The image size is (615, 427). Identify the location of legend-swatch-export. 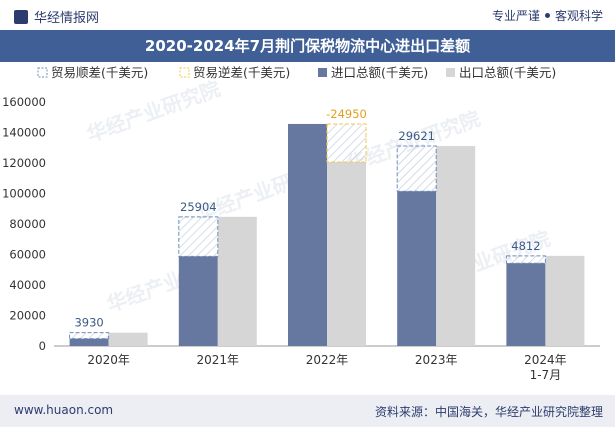
(450, 72).